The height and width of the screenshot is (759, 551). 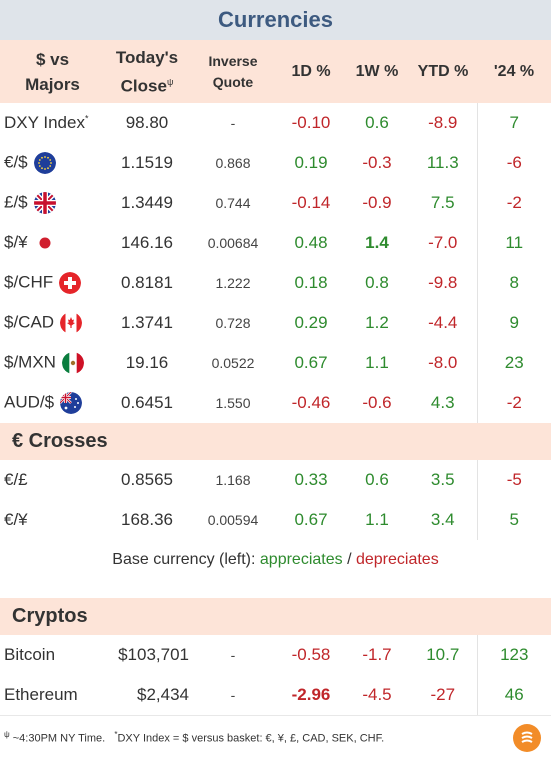 What do you see at coordinates (72, 363) in the screenshot?
I see `mexico-flag-icon` at bounding box center [72, 363].